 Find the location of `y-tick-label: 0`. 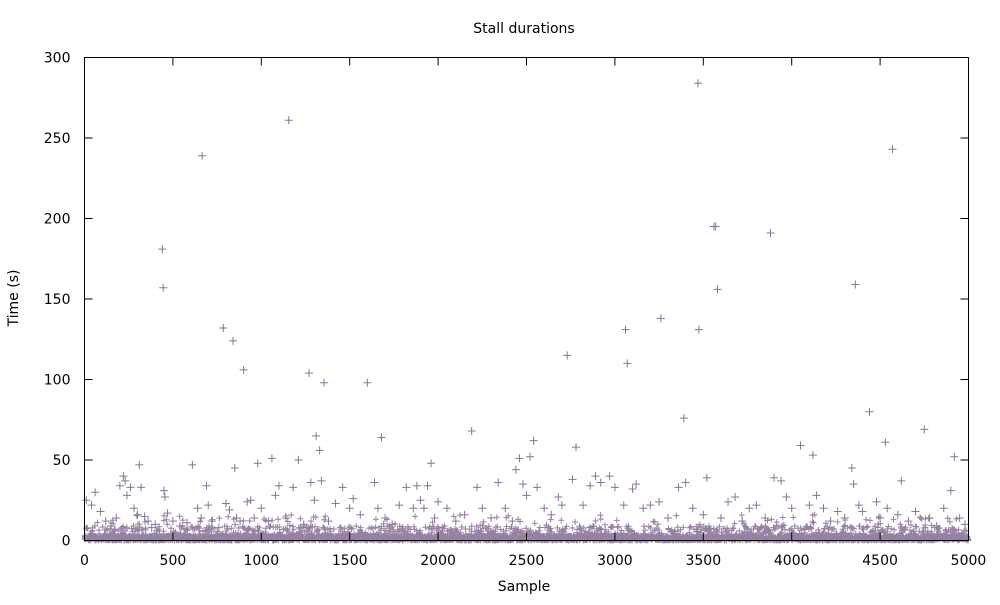

y-tick-label: 0 is located at coordinates (66, 542).